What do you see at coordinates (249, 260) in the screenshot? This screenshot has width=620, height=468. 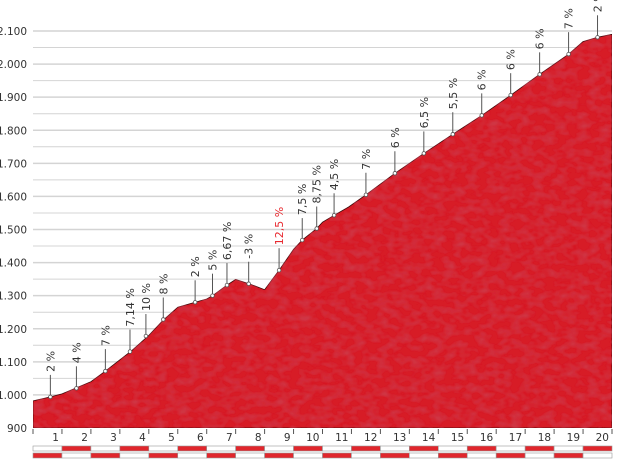 I see `gradient-marker: -3 %` at bounding box center [249, 260].